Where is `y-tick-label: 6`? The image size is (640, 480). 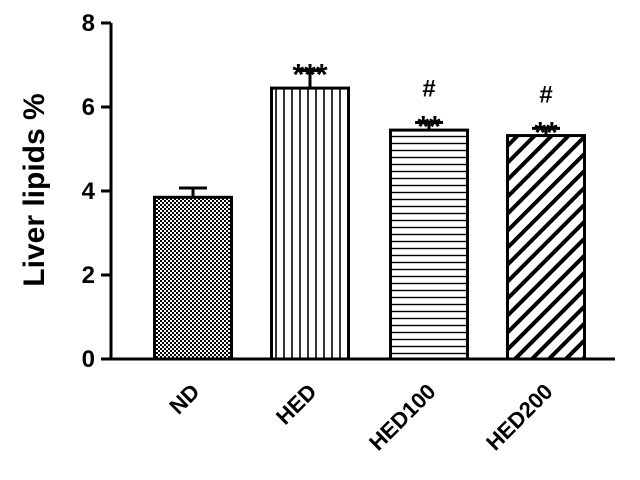 y-tick-label: 6 is located at coordinates (88, 107).